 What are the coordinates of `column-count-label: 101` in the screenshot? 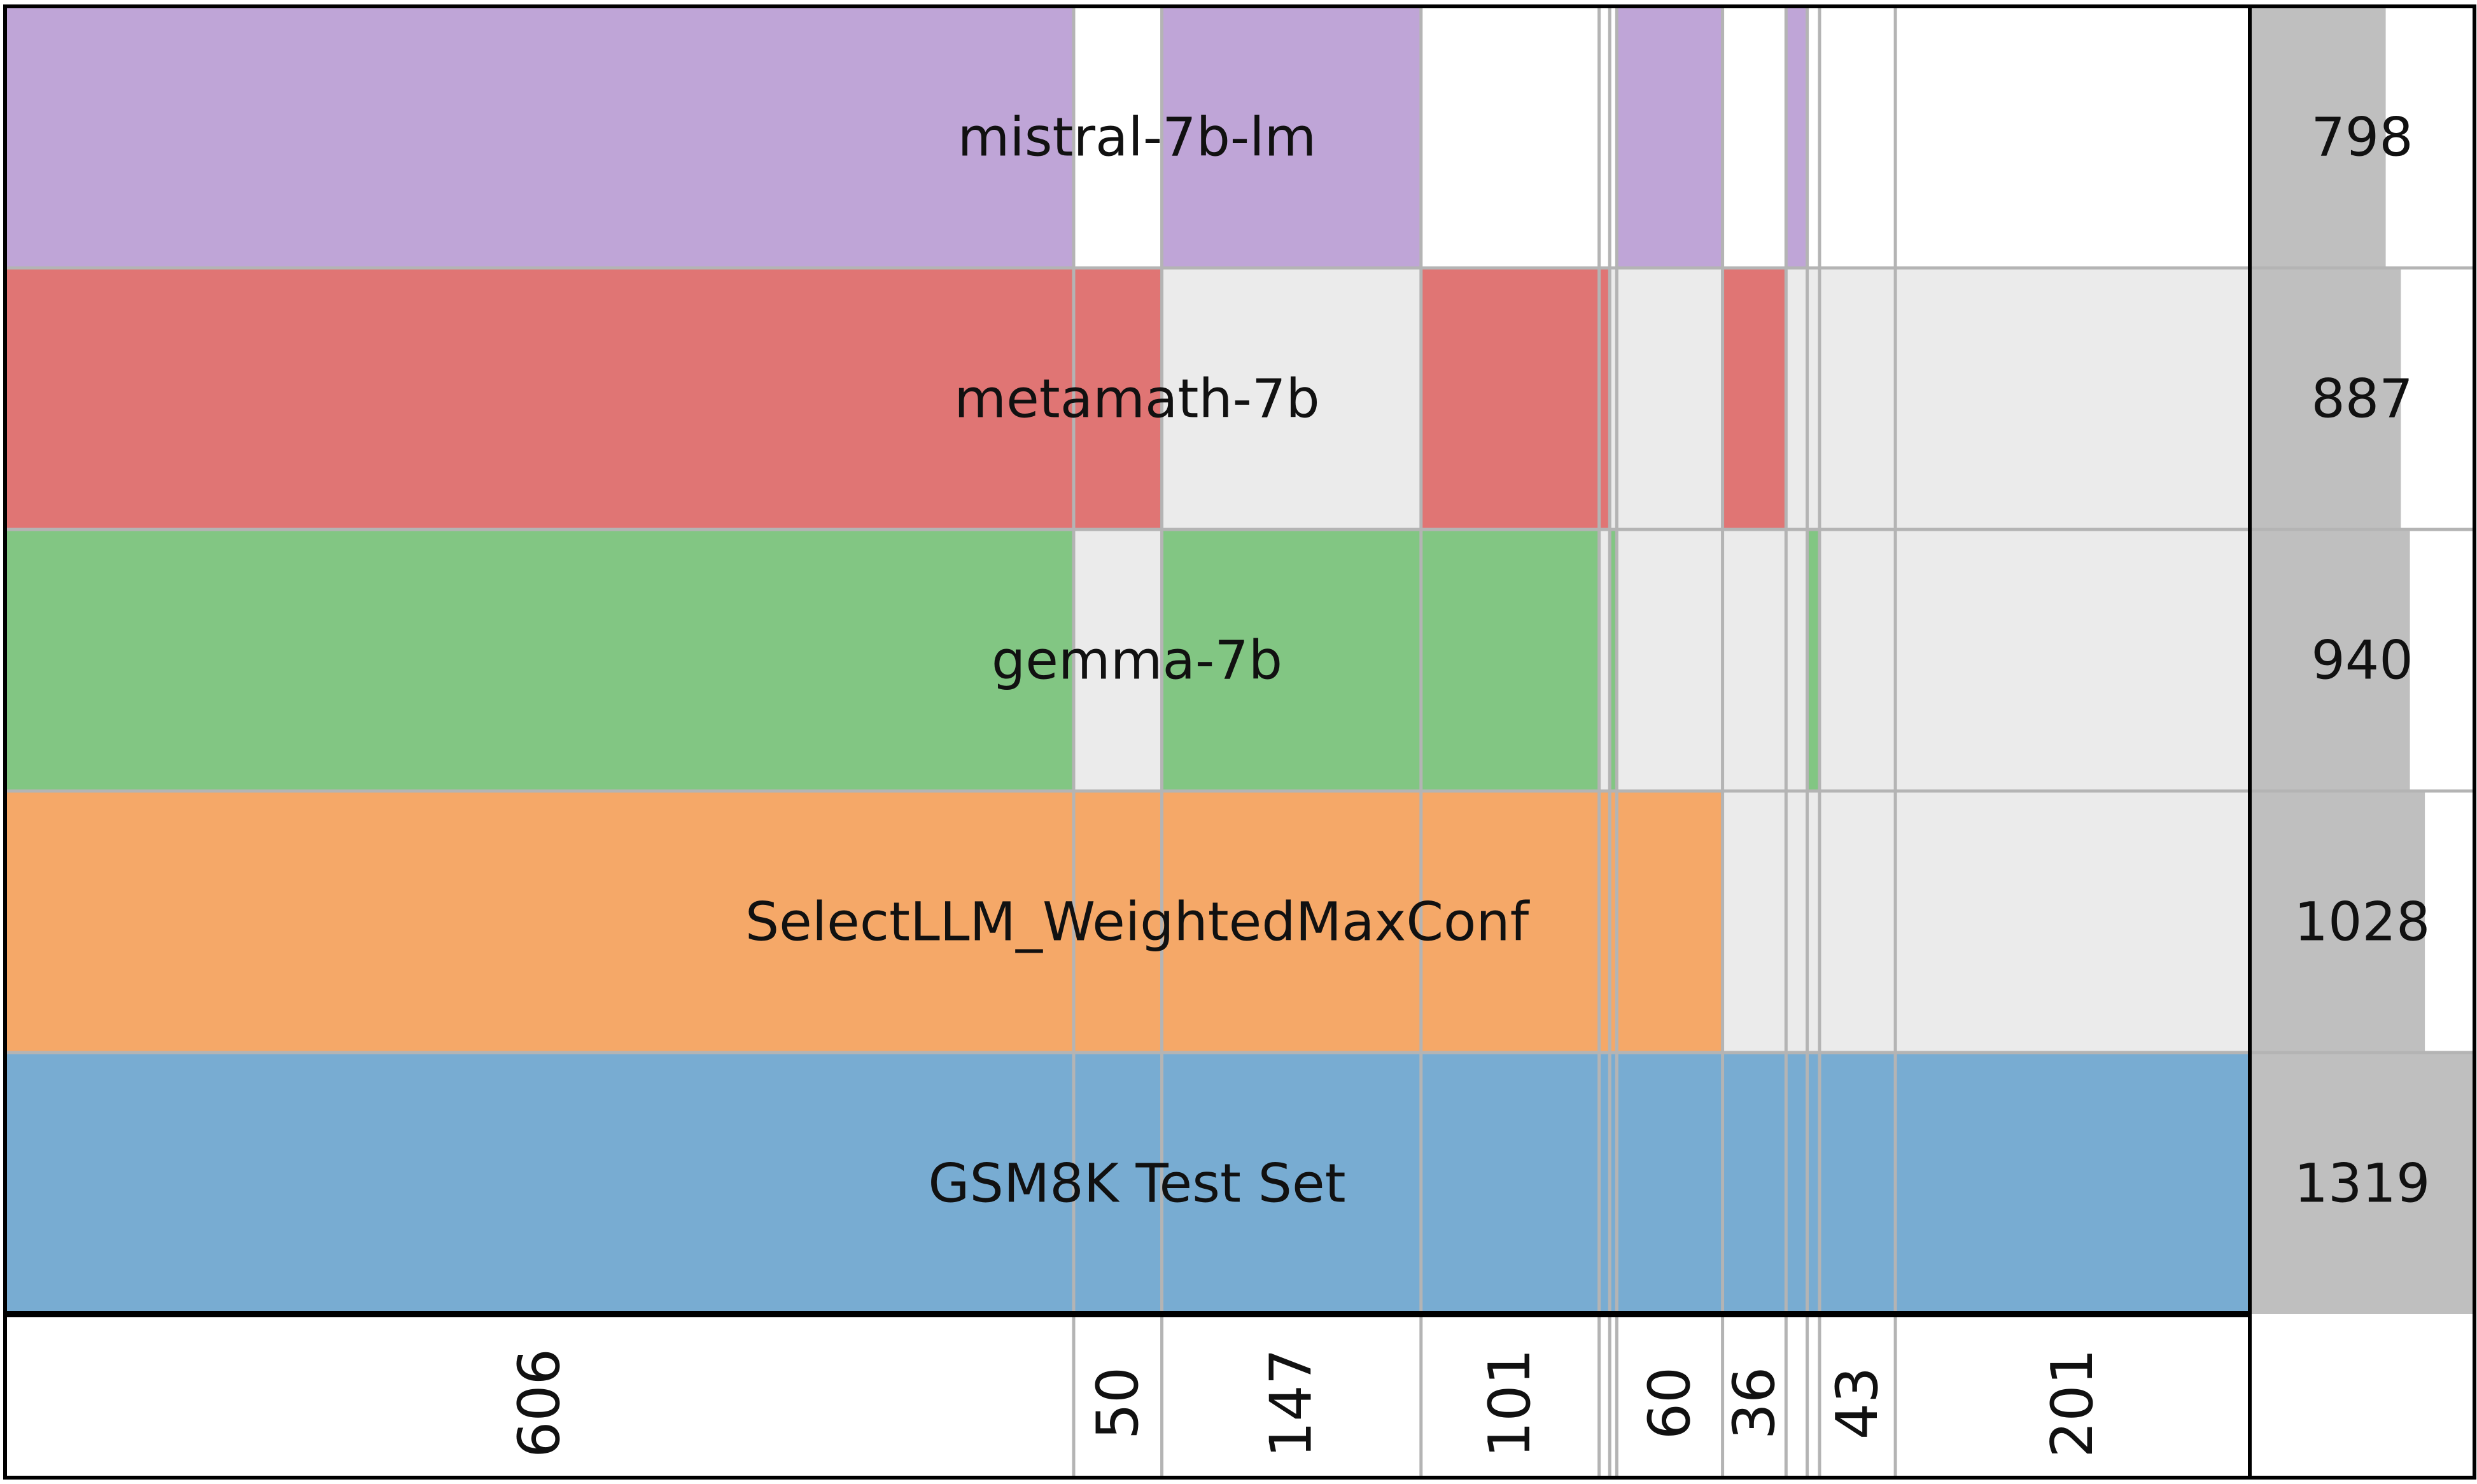 It's located at (1510, 1403).